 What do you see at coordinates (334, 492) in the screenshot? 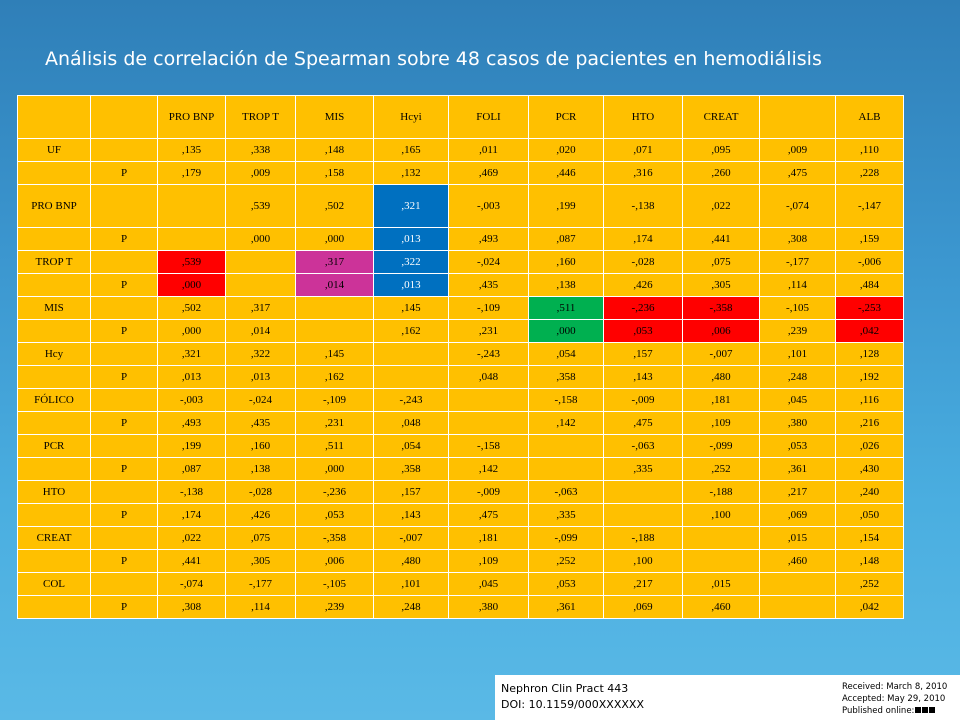
I see `table-cell: -,236` at bounding box center [334, 492].